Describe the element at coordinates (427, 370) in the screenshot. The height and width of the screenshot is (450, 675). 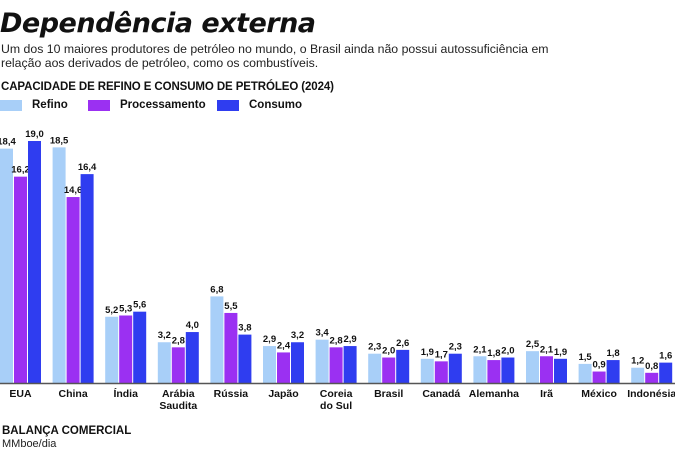
I see `bar-refino-canada` at that location.